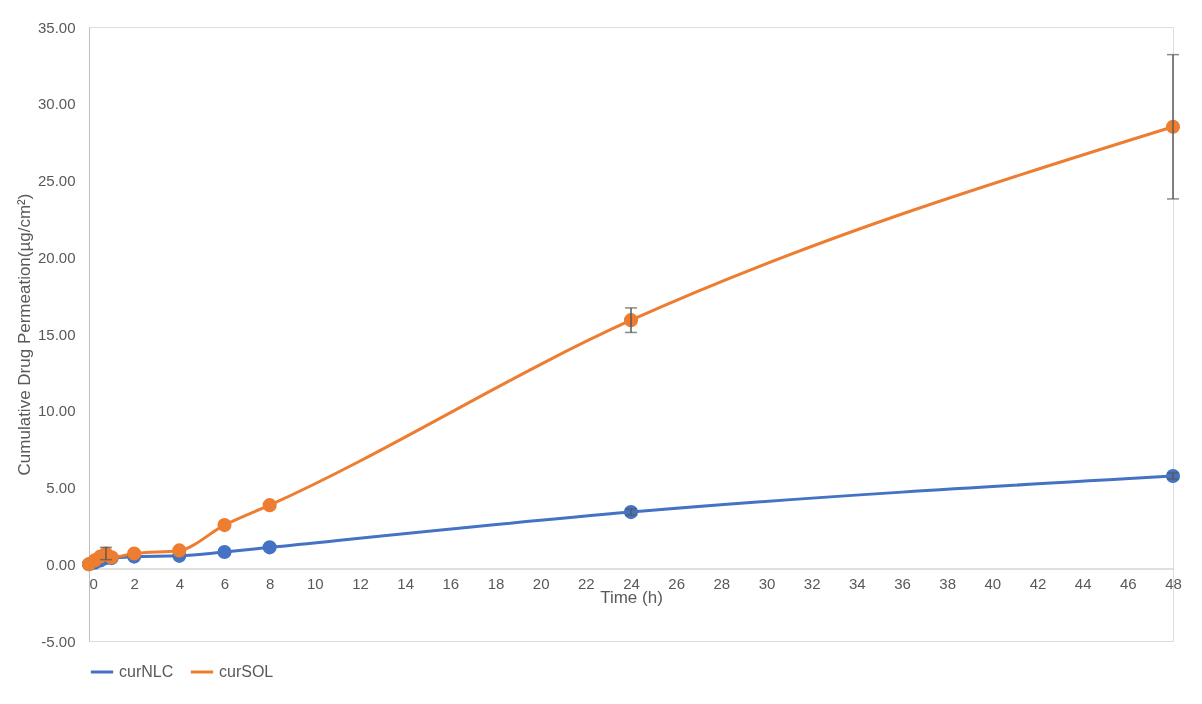 The image size is (1202, 704). Describe the element at coordinates (180, 583) in the screenshot. I see `x-tick-label: 4` at that location.